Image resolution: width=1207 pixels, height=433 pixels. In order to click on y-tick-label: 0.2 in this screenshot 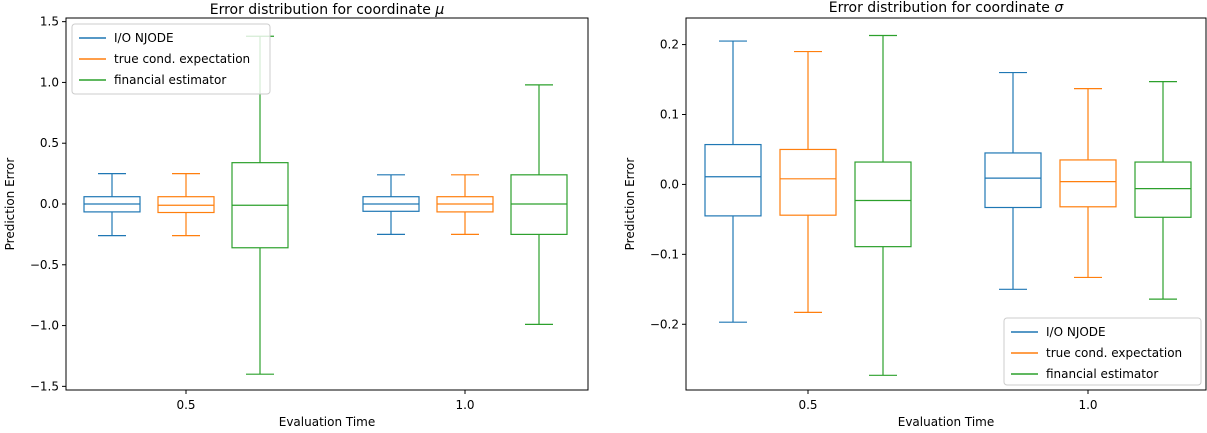, I will do `click(669, 45)`.